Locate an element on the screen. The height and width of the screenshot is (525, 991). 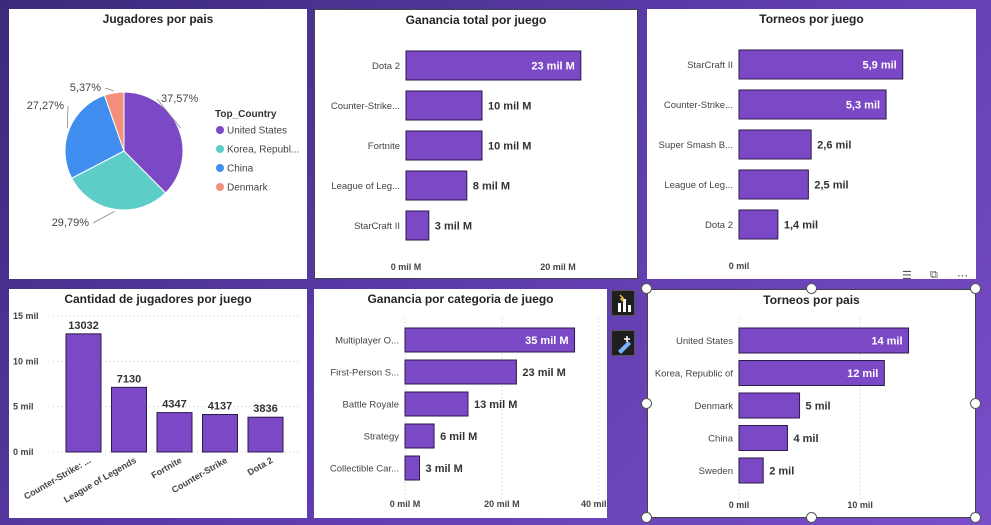
data-label: 3 mil M is located at coordinates (453, 227).